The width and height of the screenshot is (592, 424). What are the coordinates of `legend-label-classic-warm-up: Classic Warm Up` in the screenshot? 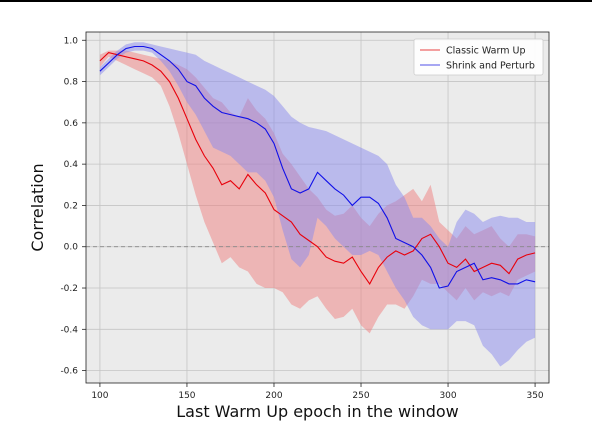 It's located at (485, 51).